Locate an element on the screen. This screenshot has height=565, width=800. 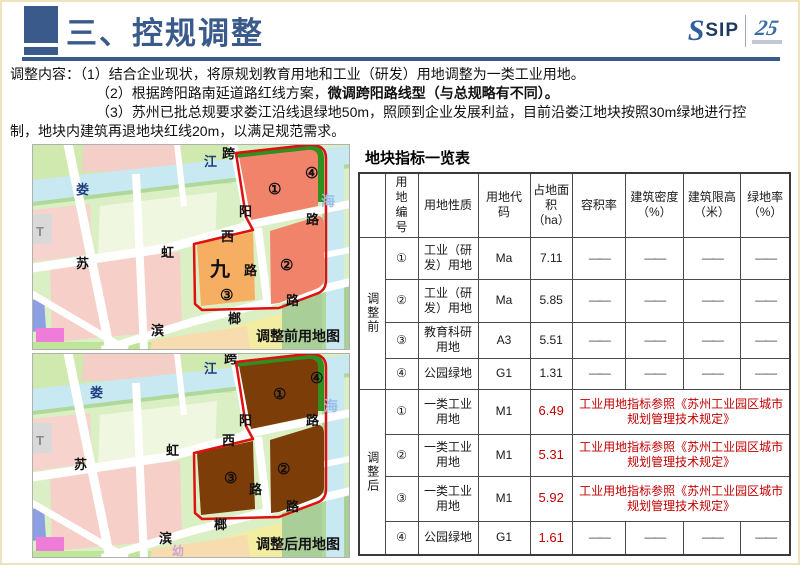
map-label-su: 苏 is located at coordinates (80, 464).